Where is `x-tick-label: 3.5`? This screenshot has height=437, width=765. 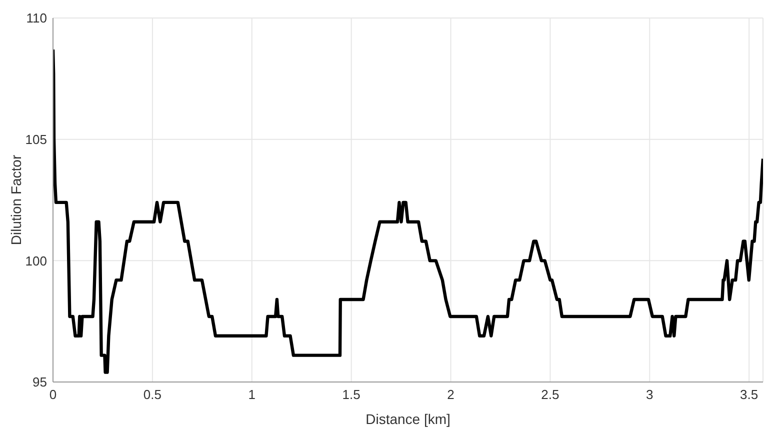 x-tick-label: 3.5 is located at coordinates (749, 394).